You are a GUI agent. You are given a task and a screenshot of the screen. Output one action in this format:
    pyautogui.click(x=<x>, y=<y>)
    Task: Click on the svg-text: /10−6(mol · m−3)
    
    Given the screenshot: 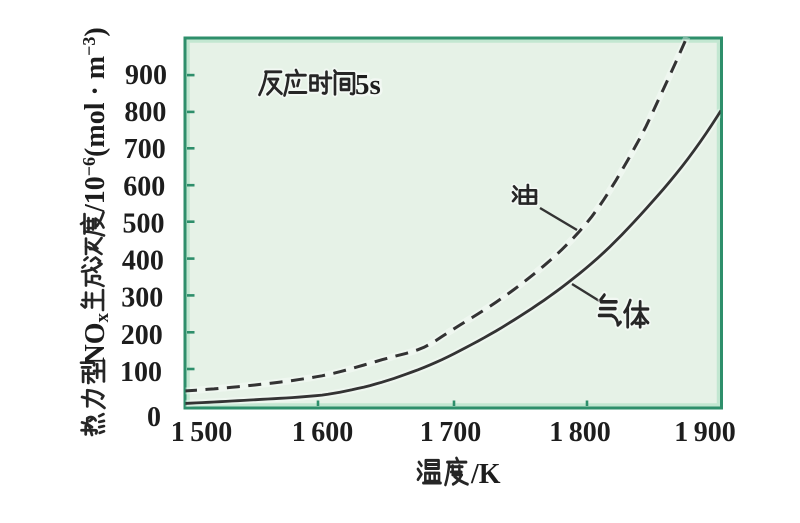 What is the action you would take?
    pyautogui.click(x=95, y=120)
    